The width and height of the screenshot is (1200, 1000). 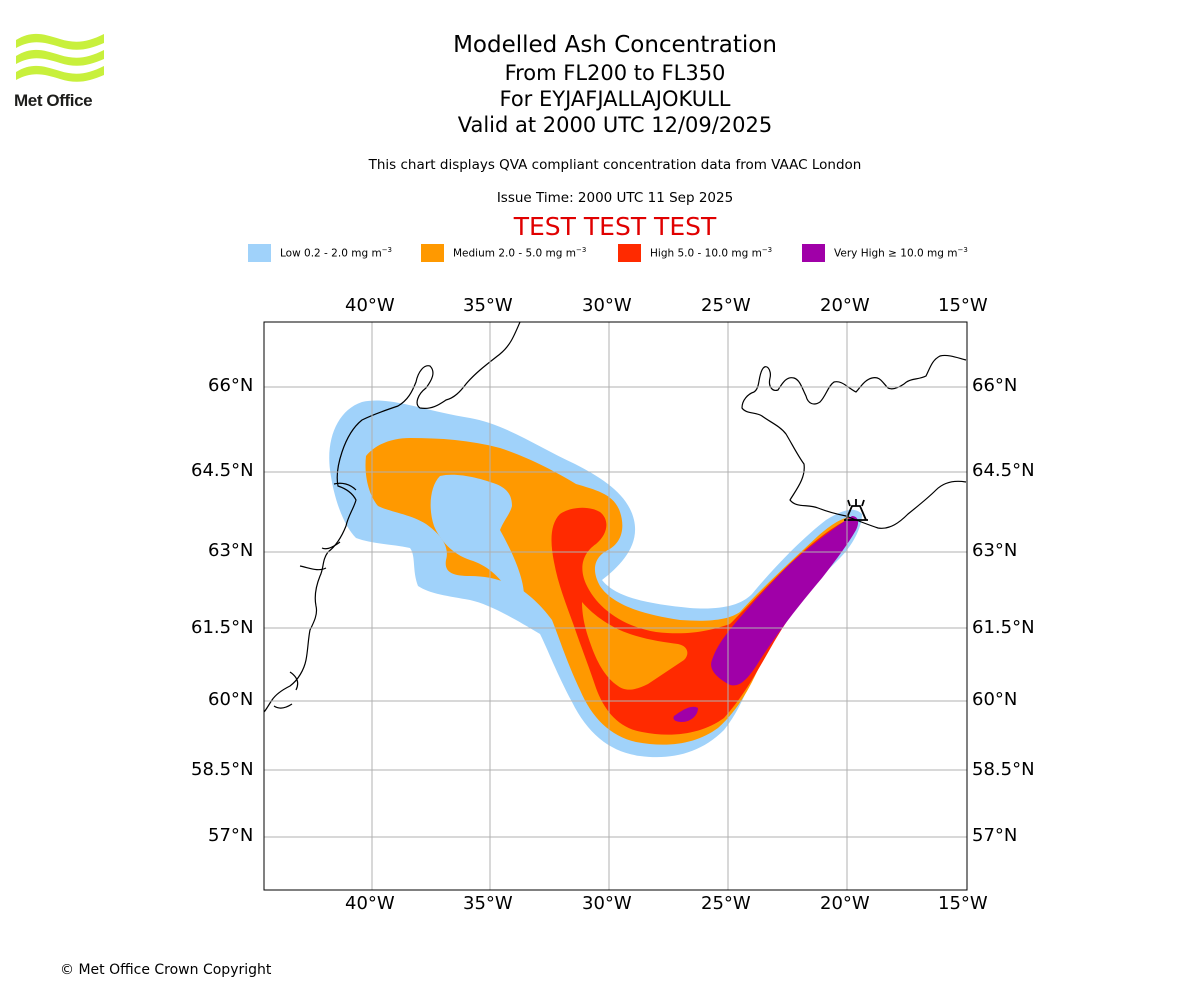 What do you see at coordinates (896, 253) in the screenshot?
I see `legend-label-very-high: Very High ≥ 10.0 mg m` at bounding box center [896, 253].